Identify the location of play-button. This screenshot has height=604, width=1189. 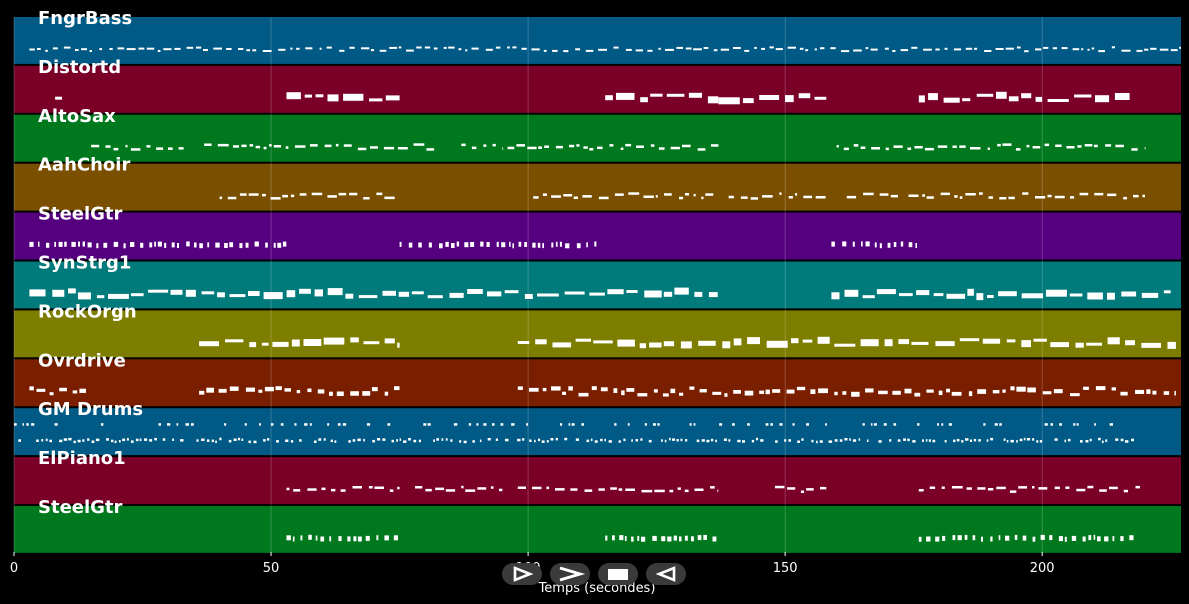
(522, 574).